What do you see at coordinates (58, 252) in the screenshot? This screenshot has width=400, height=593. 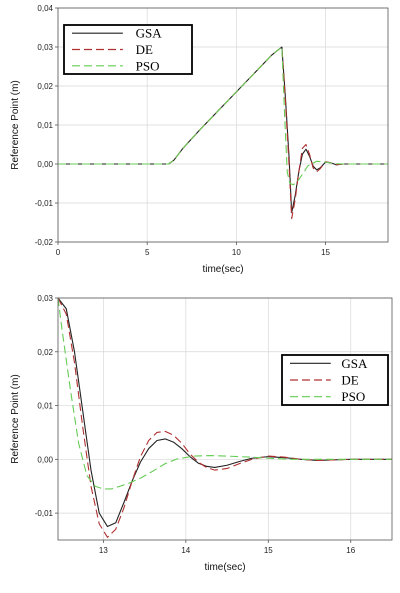 I see `x-tick-label: 0` at bounding box center [58, 252].